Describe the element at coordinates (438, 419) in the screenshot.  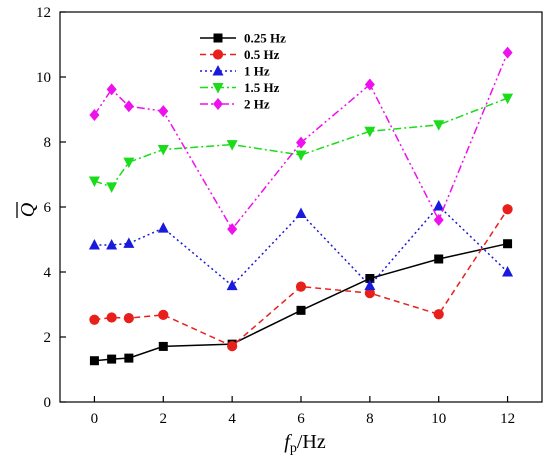
I see `x-tick-label: 10` at that location.